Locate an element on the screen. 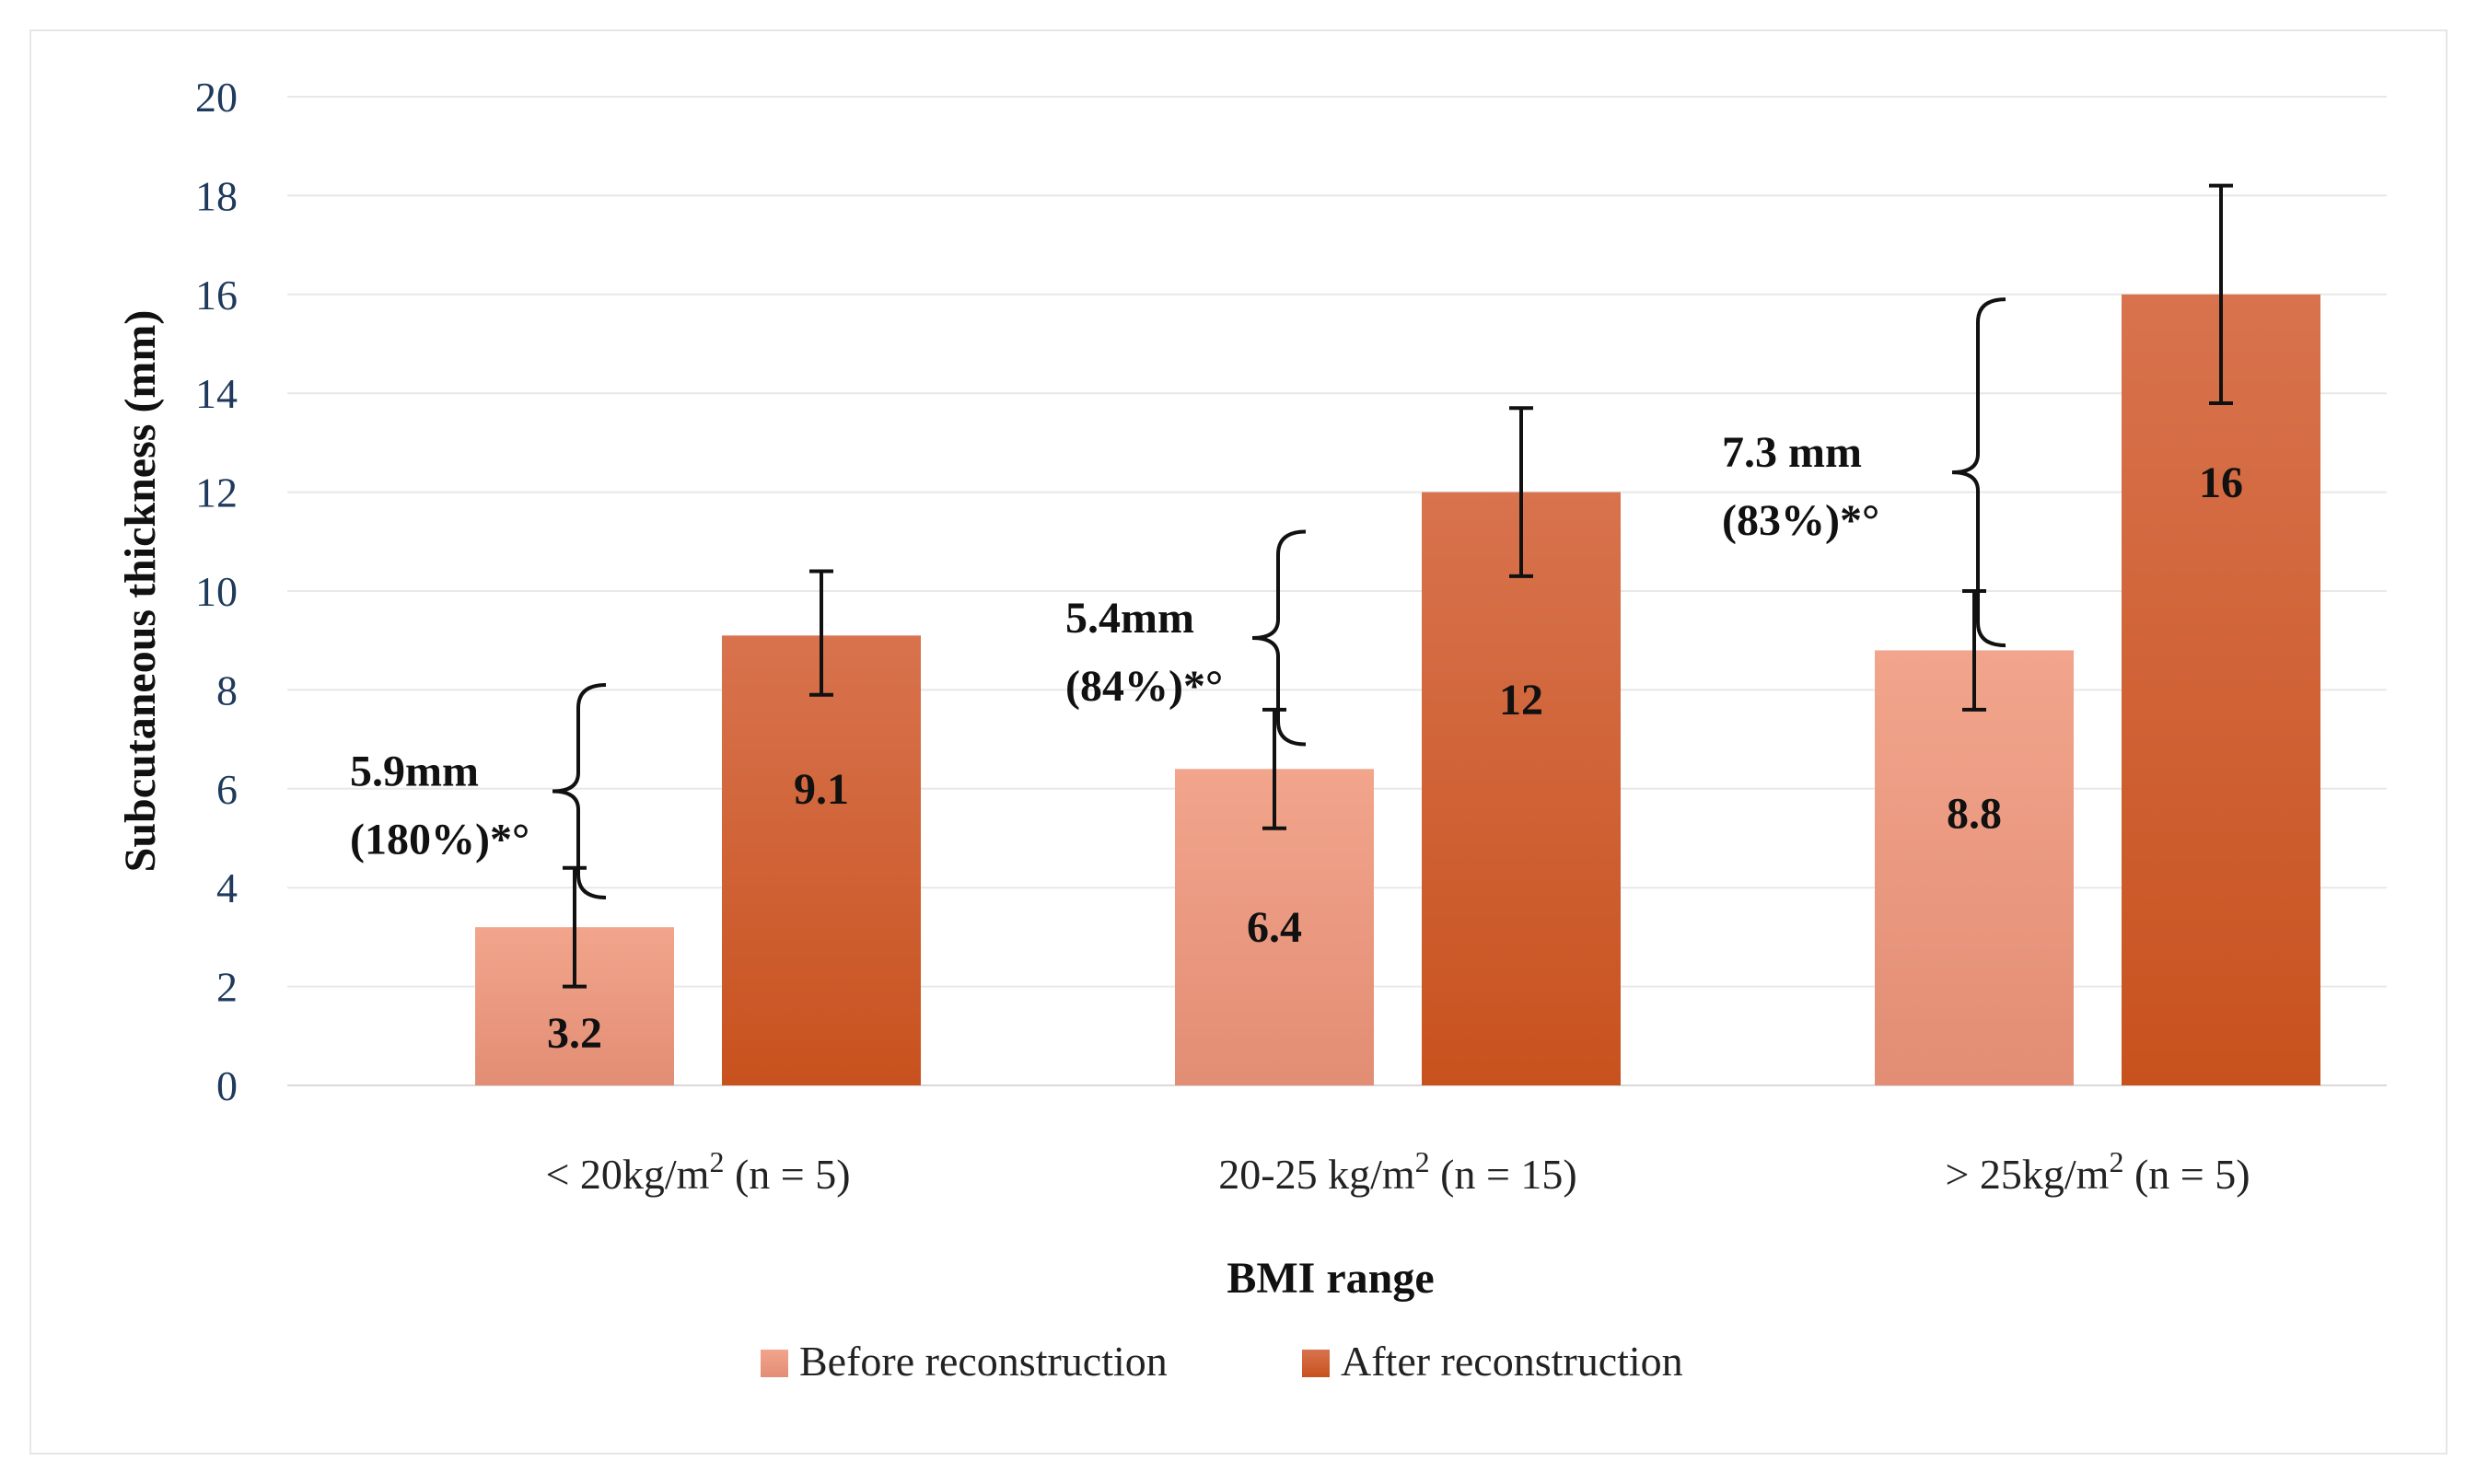  y-tick-label: 18 is located at coordinates (217, 195).